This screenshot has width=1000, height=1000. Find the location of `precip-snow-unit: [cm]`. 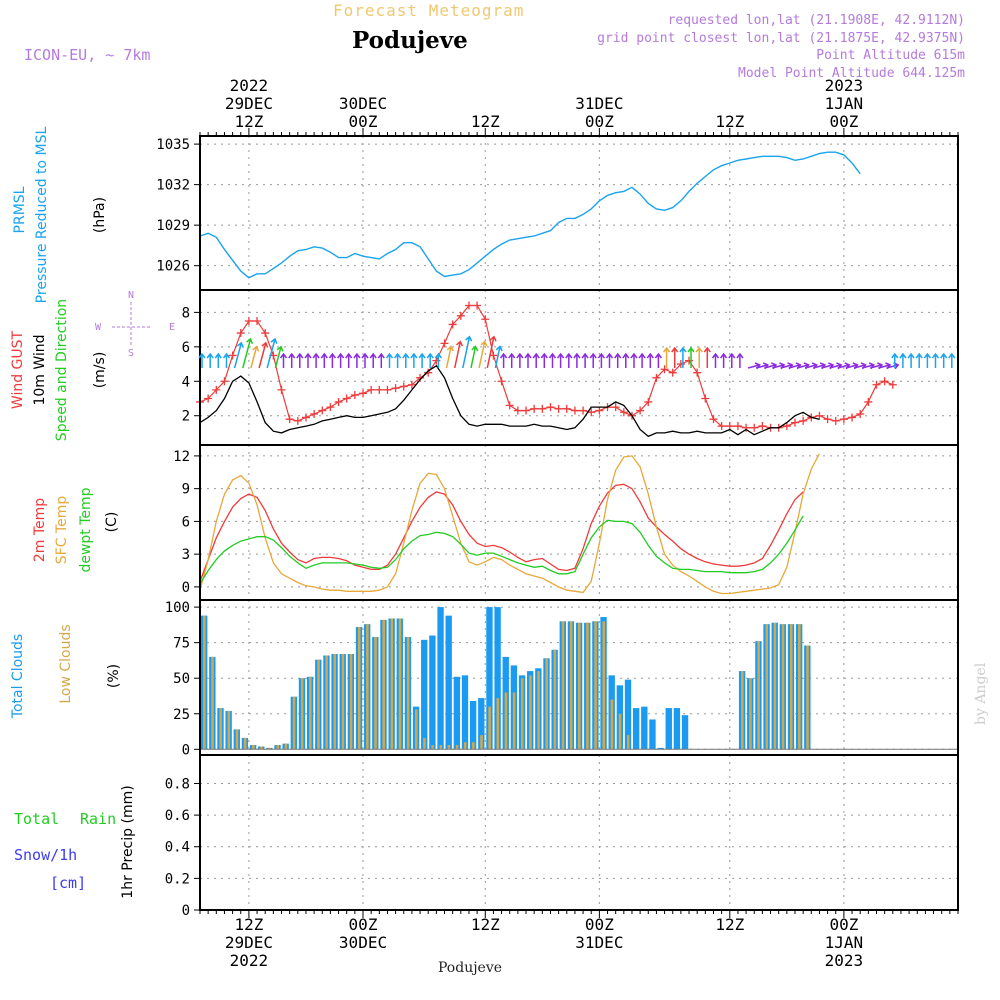

precip-snow-unit: [cm] is located at coordinates (68, 883).